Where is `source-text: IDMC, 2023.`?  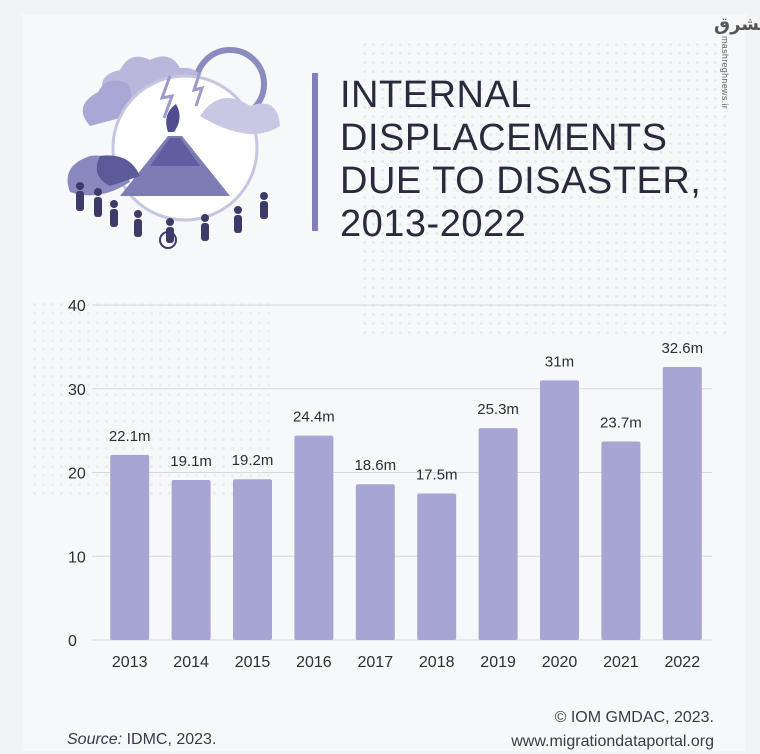
source-text: IDMC, 2023. is located at coordinates (169, 739).